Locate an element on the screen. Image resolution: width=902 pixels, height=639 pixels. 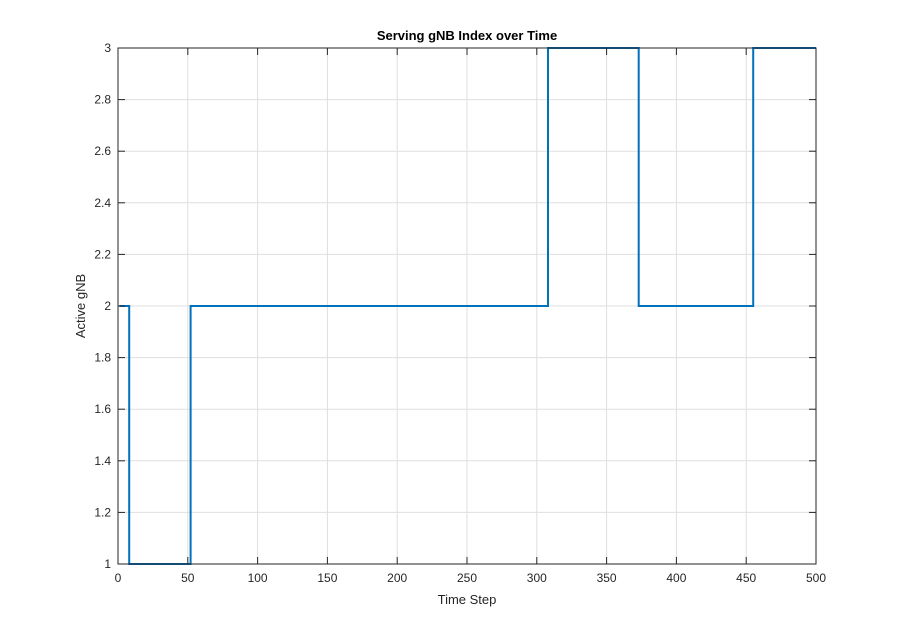
x-tick-label: 400 is located at coordinates (676, 578).